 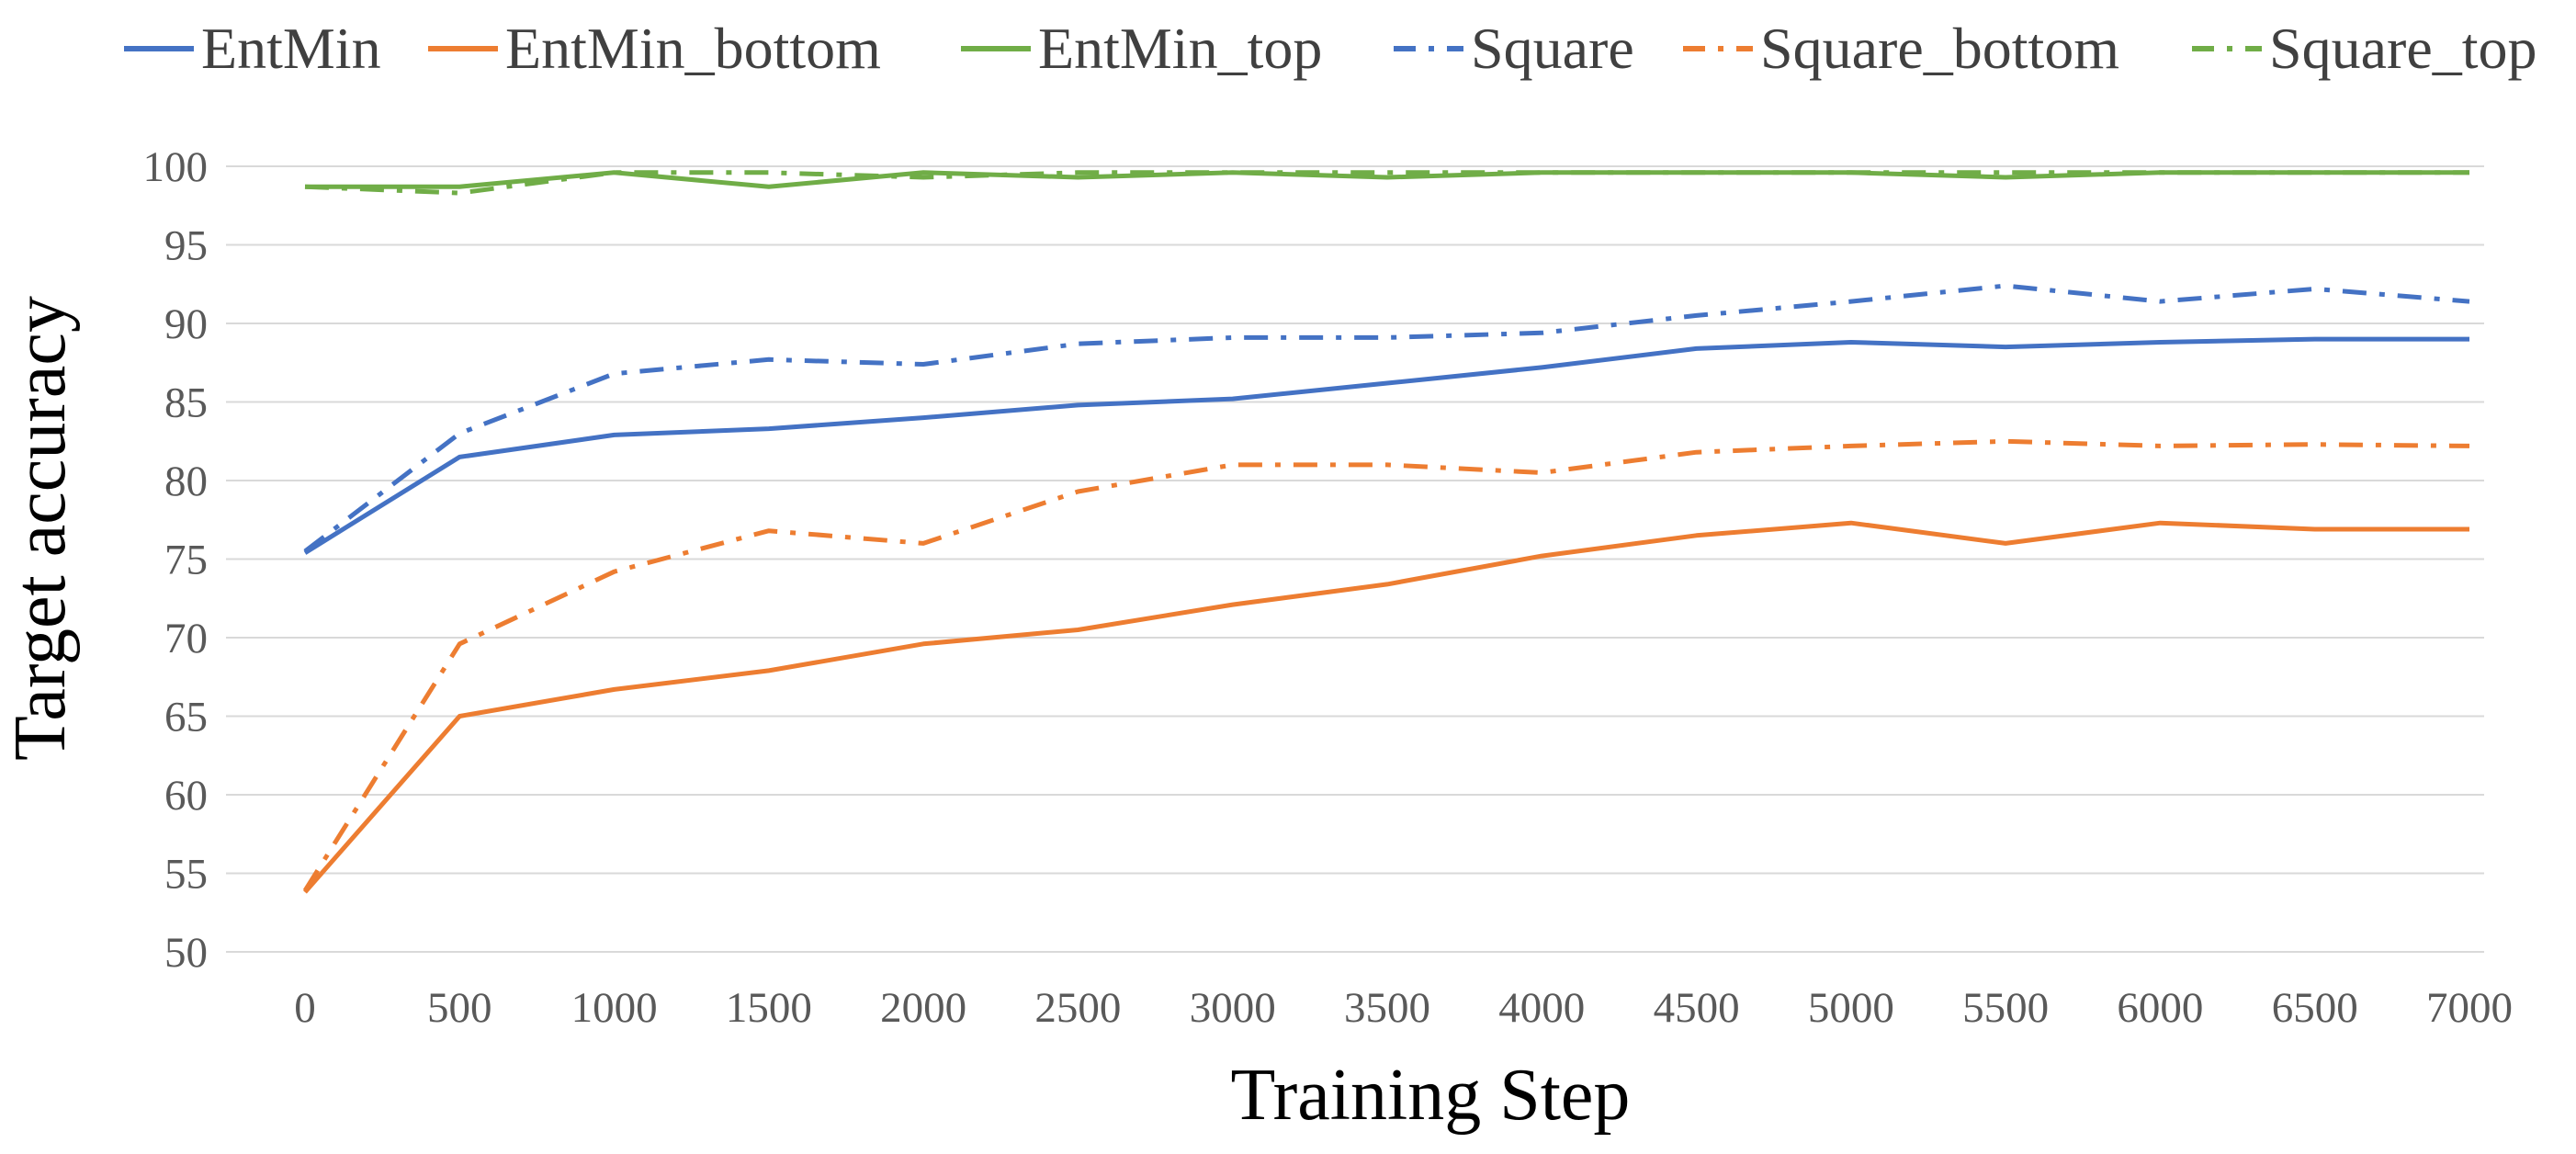 I want to click on y-tick-label: 100, so click(x=176, y=167).